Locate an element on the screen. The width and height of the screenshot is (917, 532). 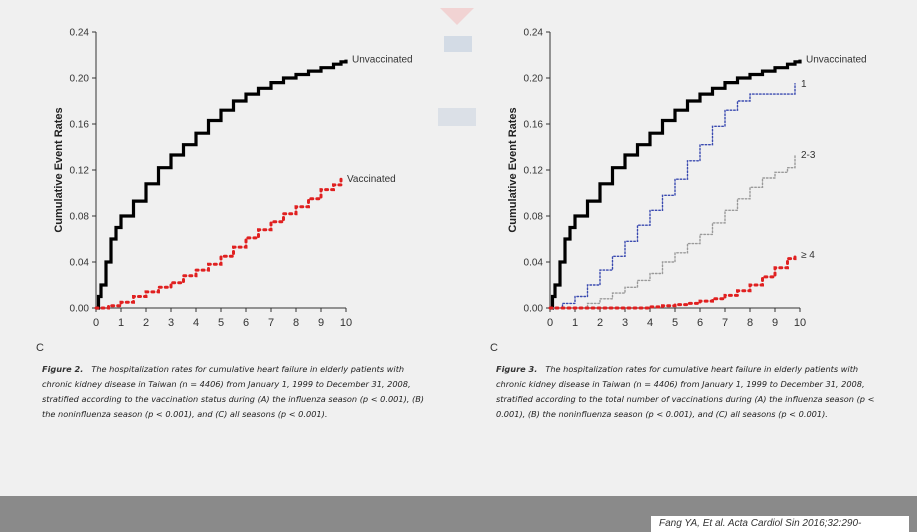
caption-label: Figure 2. is located at coordinates (63, 369).